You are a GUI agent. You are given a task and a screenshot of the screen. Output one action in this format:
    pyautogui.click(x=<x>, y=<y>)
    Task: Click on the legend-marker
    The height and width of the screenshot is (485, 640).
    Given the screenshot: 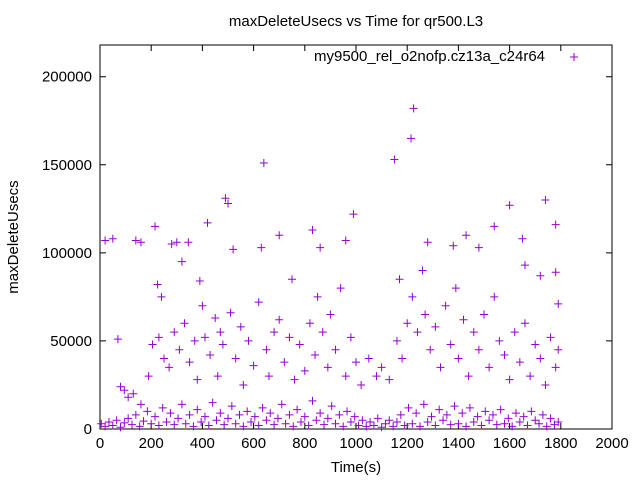 What is the action you would take?
    pyautogui.click(x=574, y=57)
    